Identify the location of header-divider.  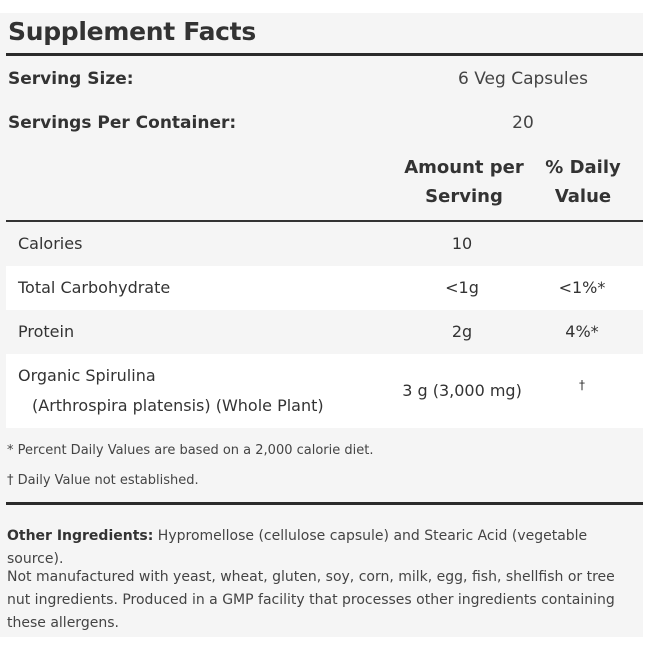
(324, 221).